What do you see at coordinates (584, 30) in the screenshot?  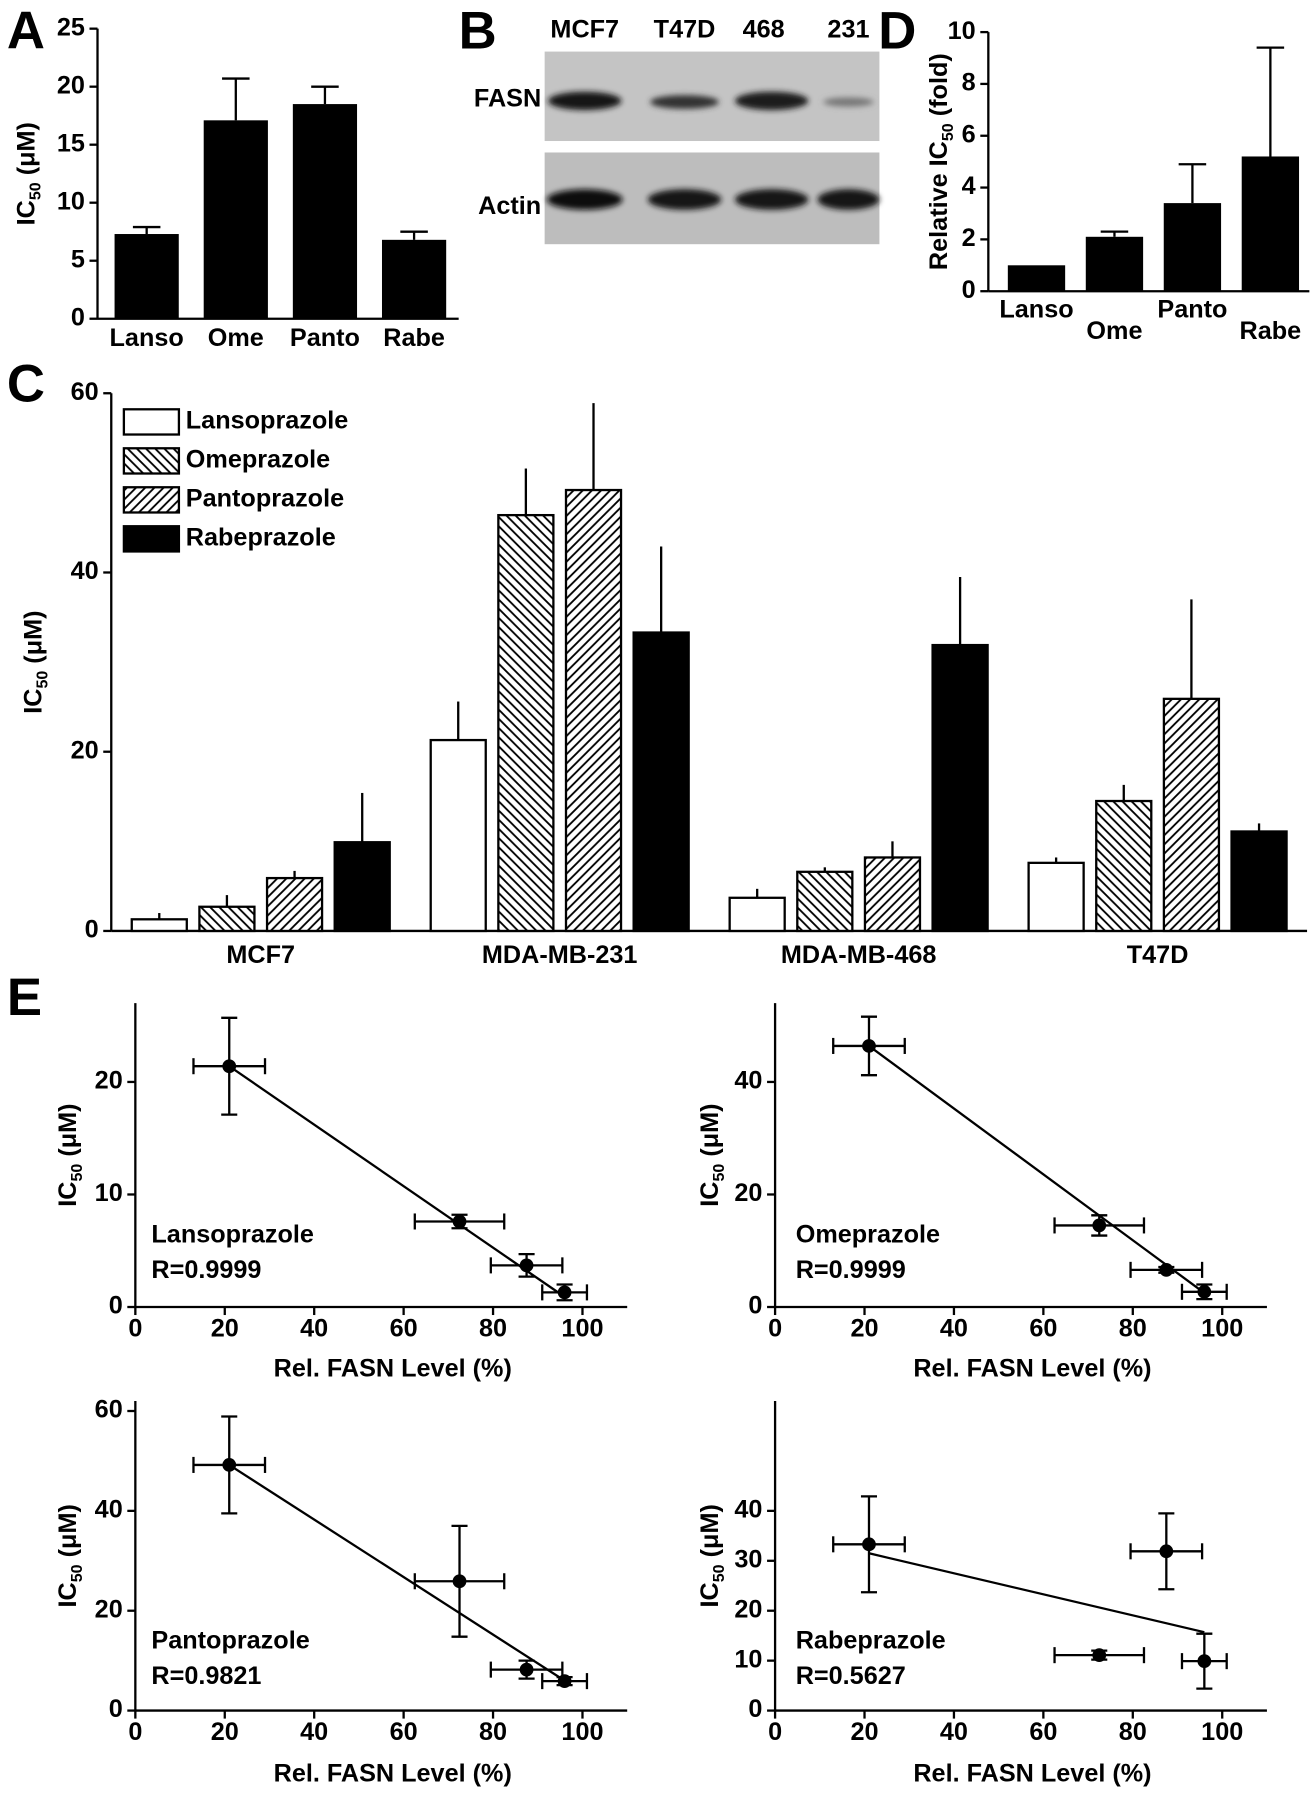 I see `lane-label: MCF7` at bounding box center [584, 30].